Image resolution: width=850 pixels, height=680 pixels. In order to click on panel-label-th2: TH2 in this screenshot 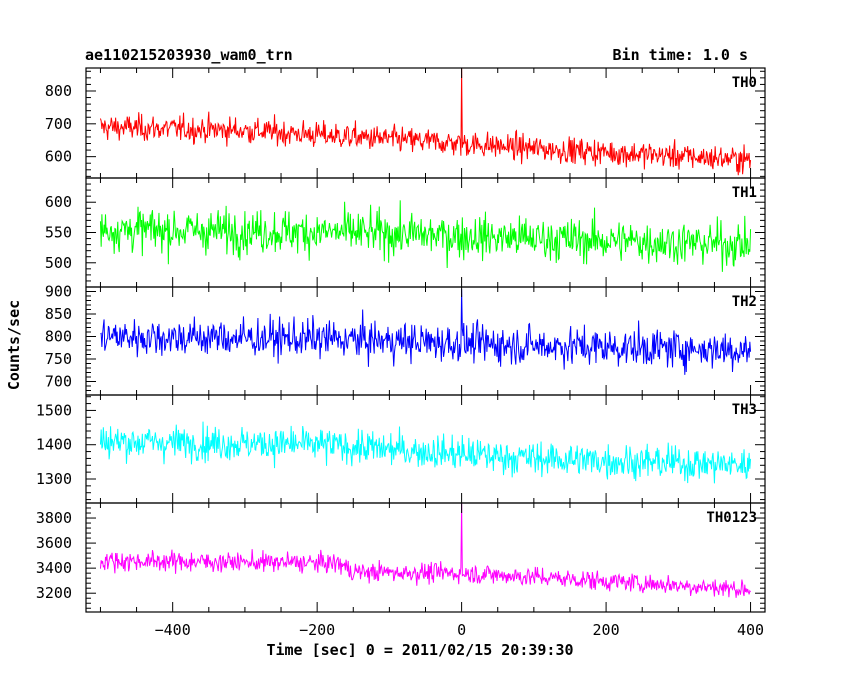, I will do `click(744, 302)`.